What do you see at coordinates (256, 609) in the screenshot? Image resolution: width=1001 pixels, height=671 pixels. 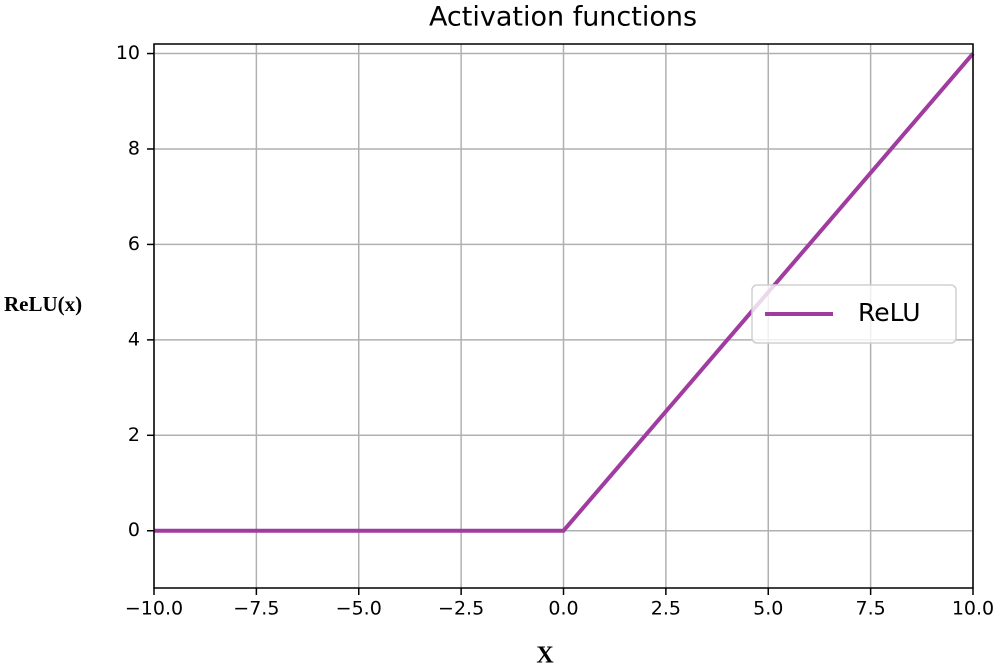 I see `x-tick-label: −7.5` at bounding box center [256, 609].